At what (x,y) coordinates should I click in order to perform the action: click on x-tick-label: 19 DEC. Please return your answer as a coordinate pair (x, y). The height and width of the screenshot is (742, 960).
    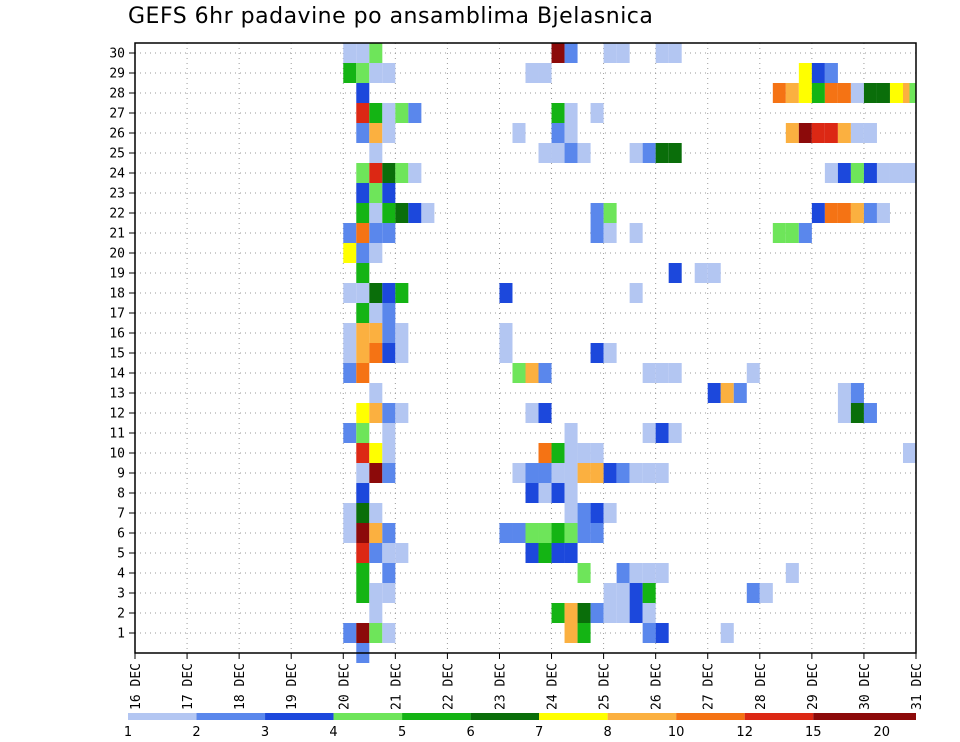
    Looking at the image, I should click on (292, 686).